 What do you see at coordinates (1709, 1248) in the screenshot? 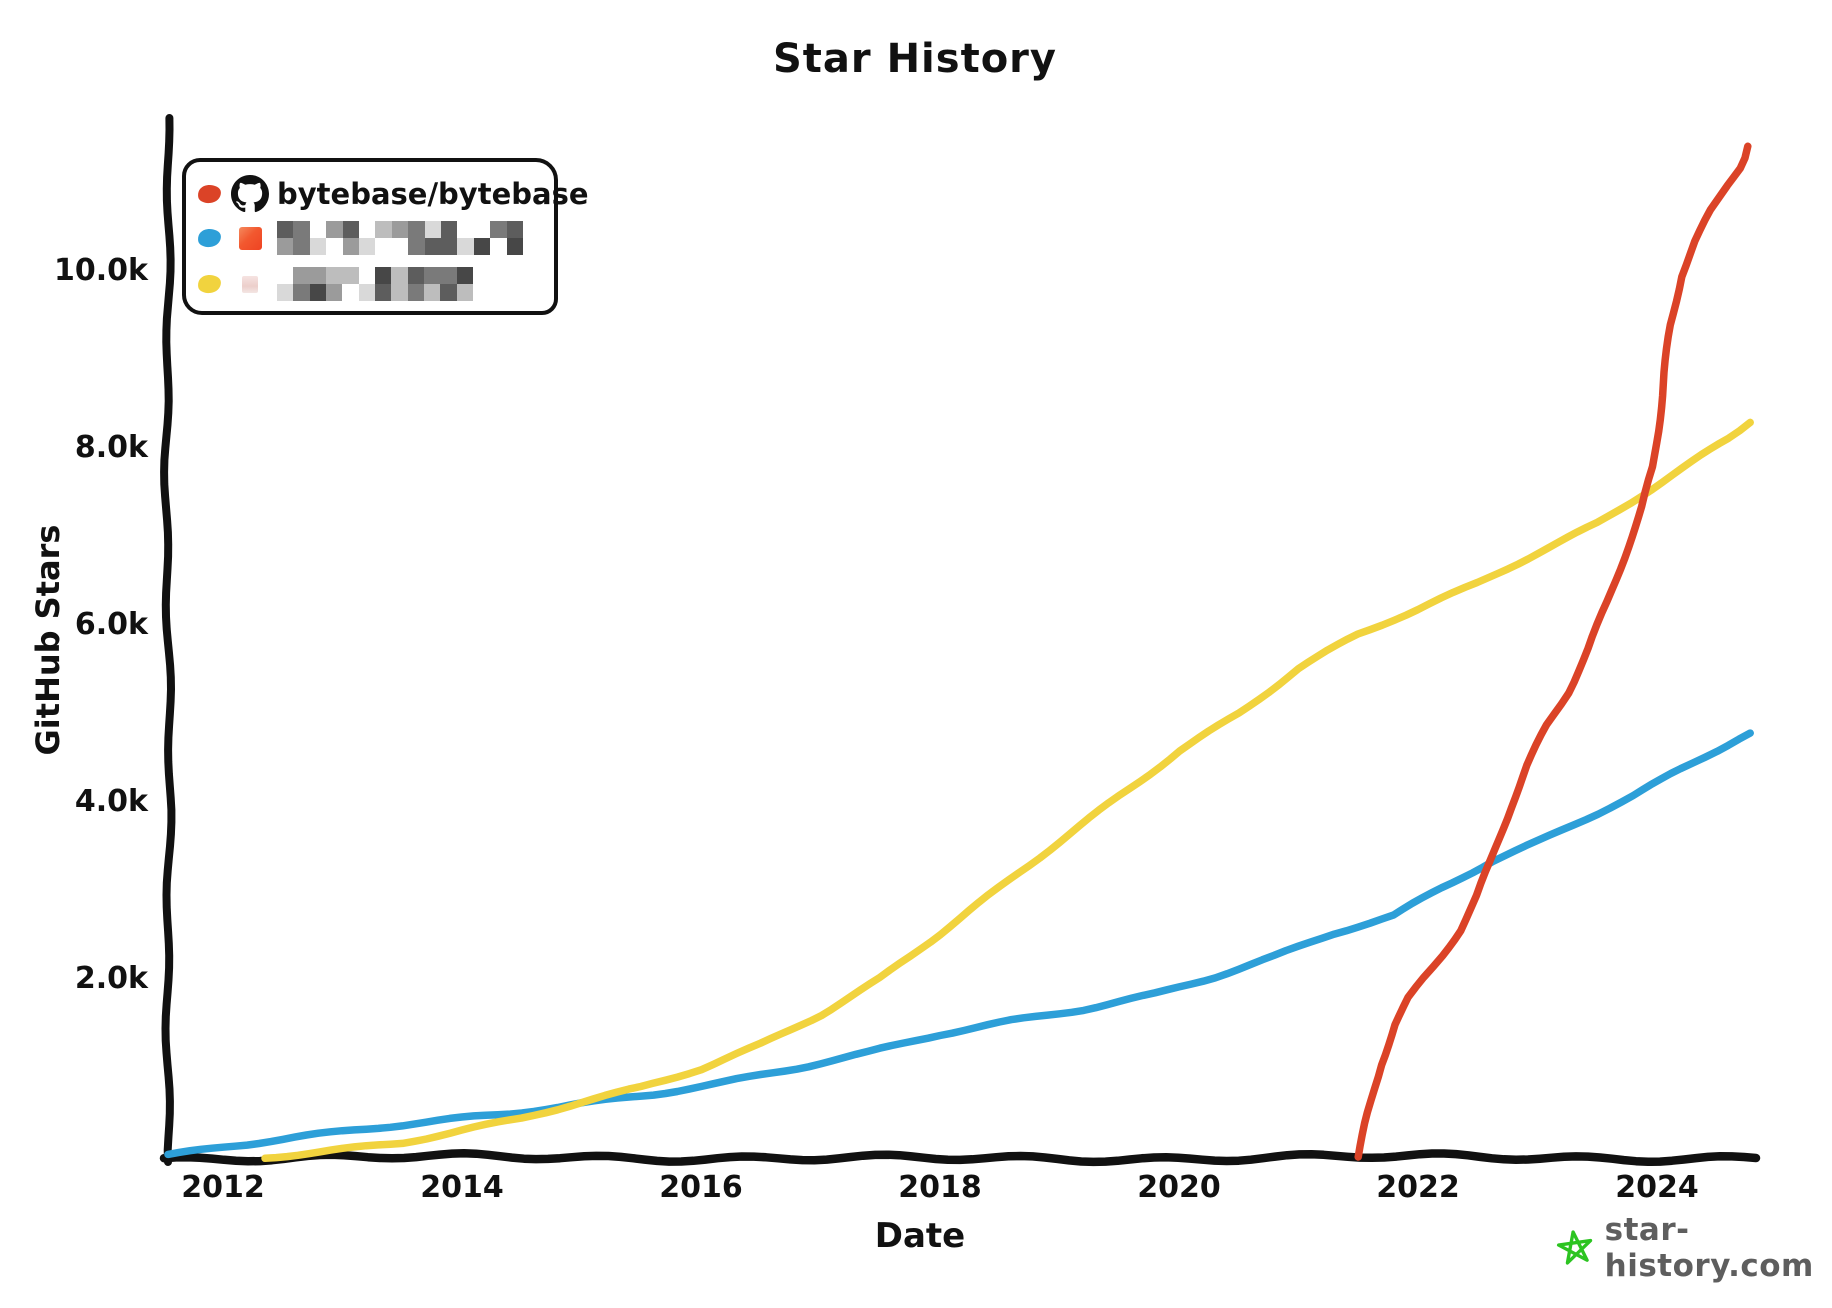
I see `watermark-text: star-history.com` at bounding box center [1709, 1248].